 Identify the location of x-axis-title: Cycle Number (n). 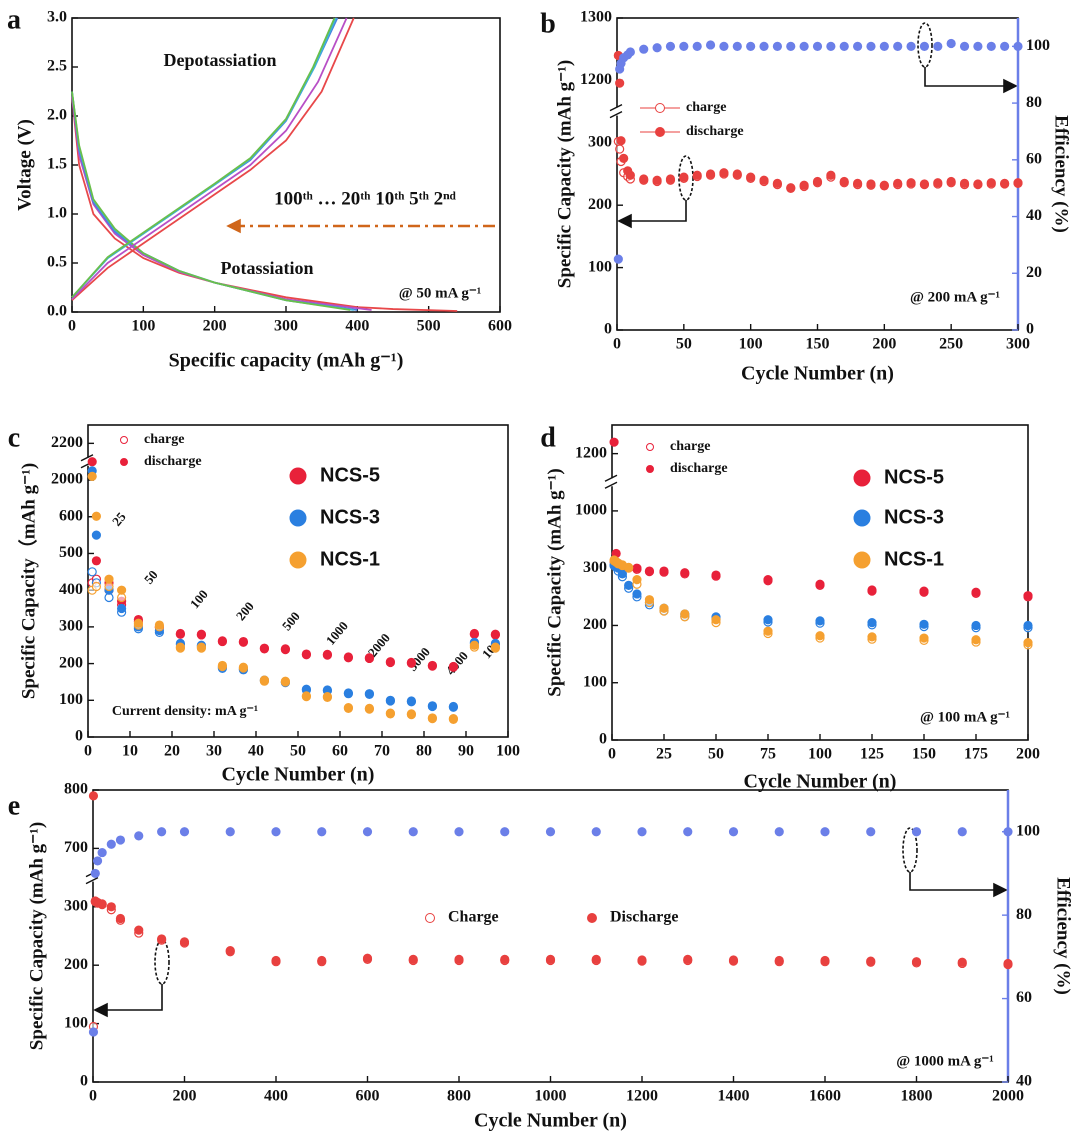
(550, 1121).